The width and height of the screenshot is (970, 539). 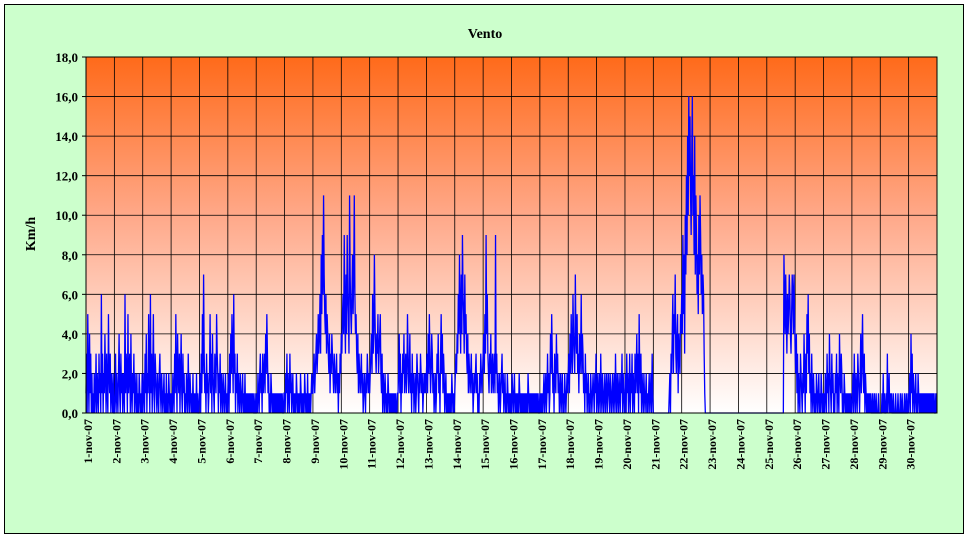 I want to click on x-tick-label: 21-nov-07, so click(x=655, y=444).